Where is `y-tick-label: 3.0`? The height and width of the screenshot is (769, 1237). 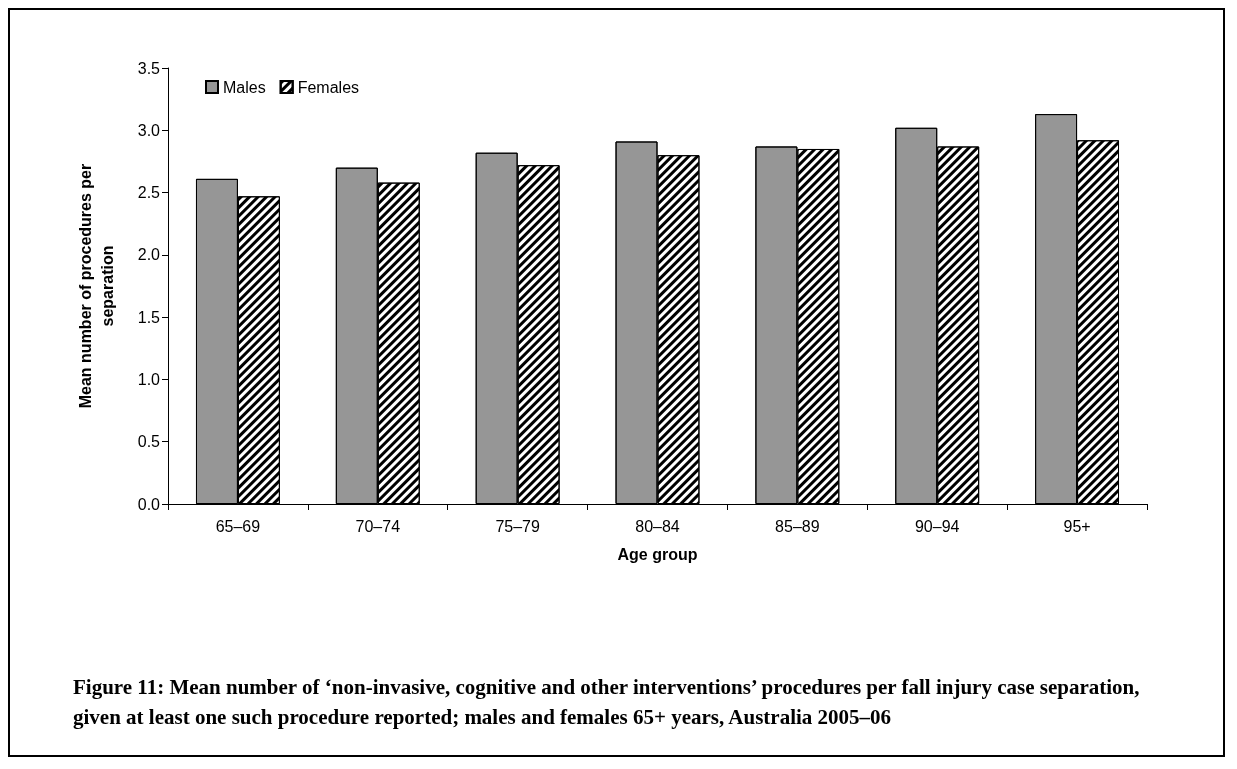
y-tick-label: 3.0 is located at coordinates (149, 130).